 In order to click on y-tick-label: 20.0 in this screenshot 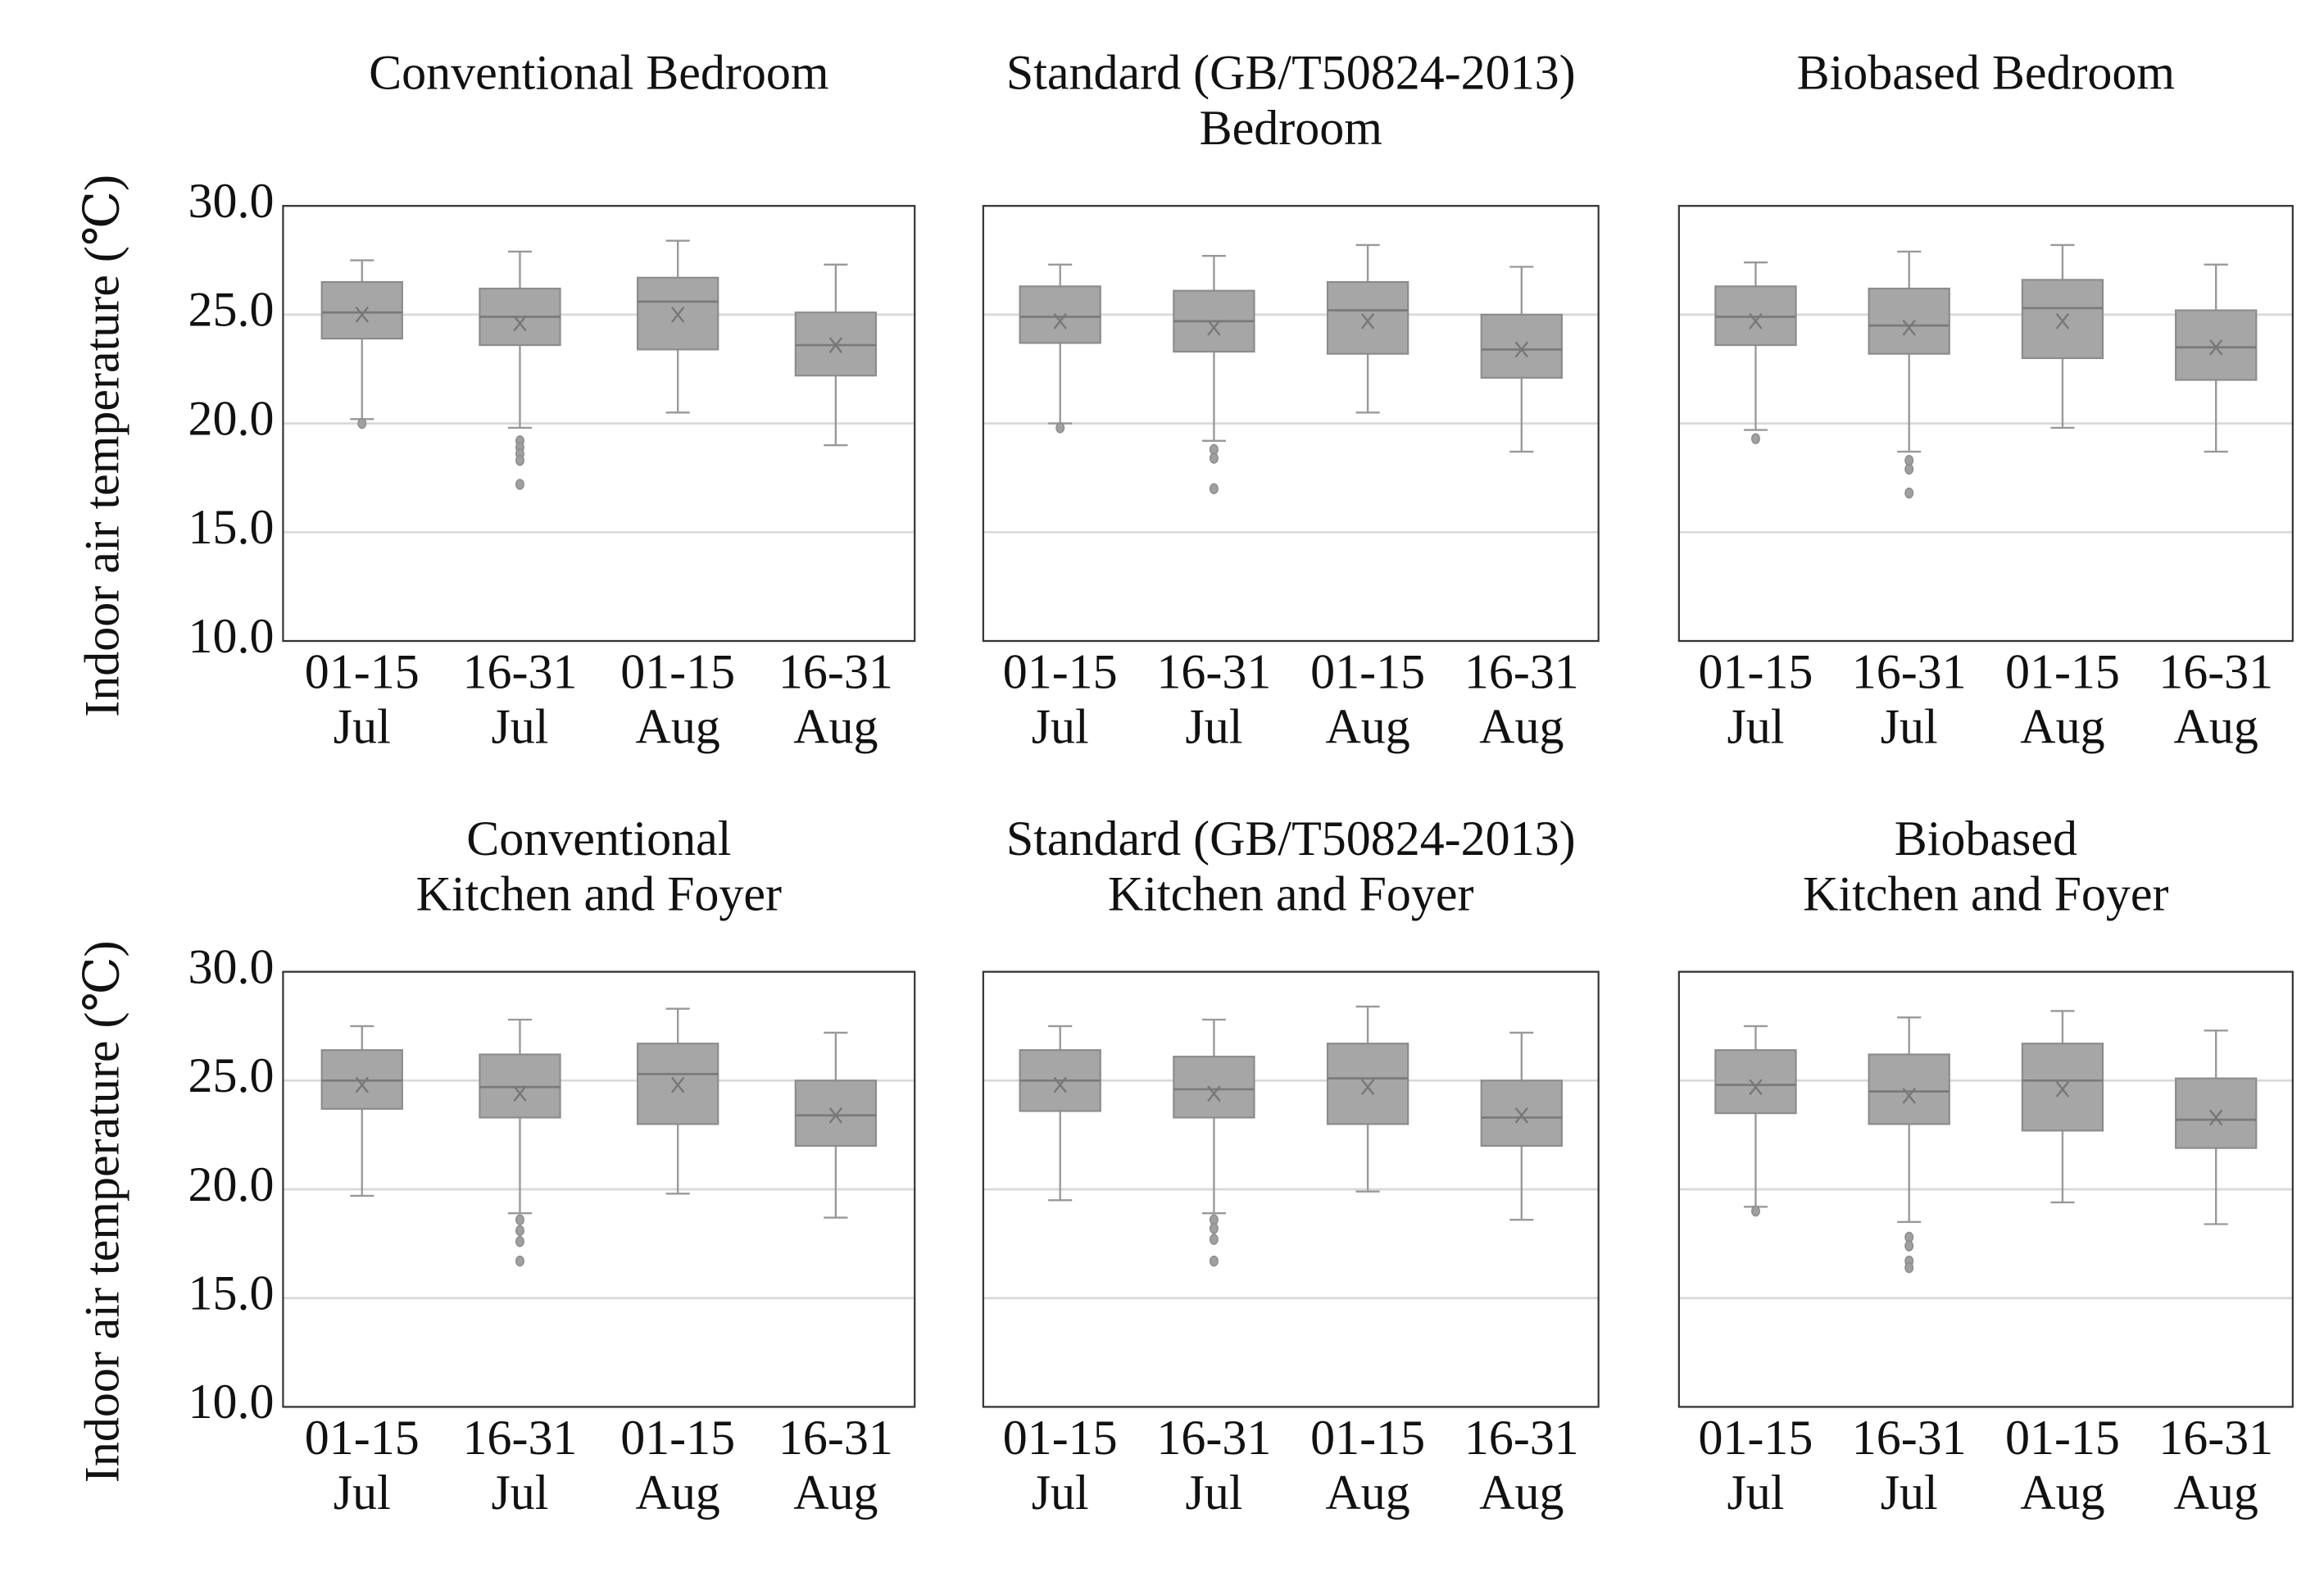, I will do `click(231, 1184)`.